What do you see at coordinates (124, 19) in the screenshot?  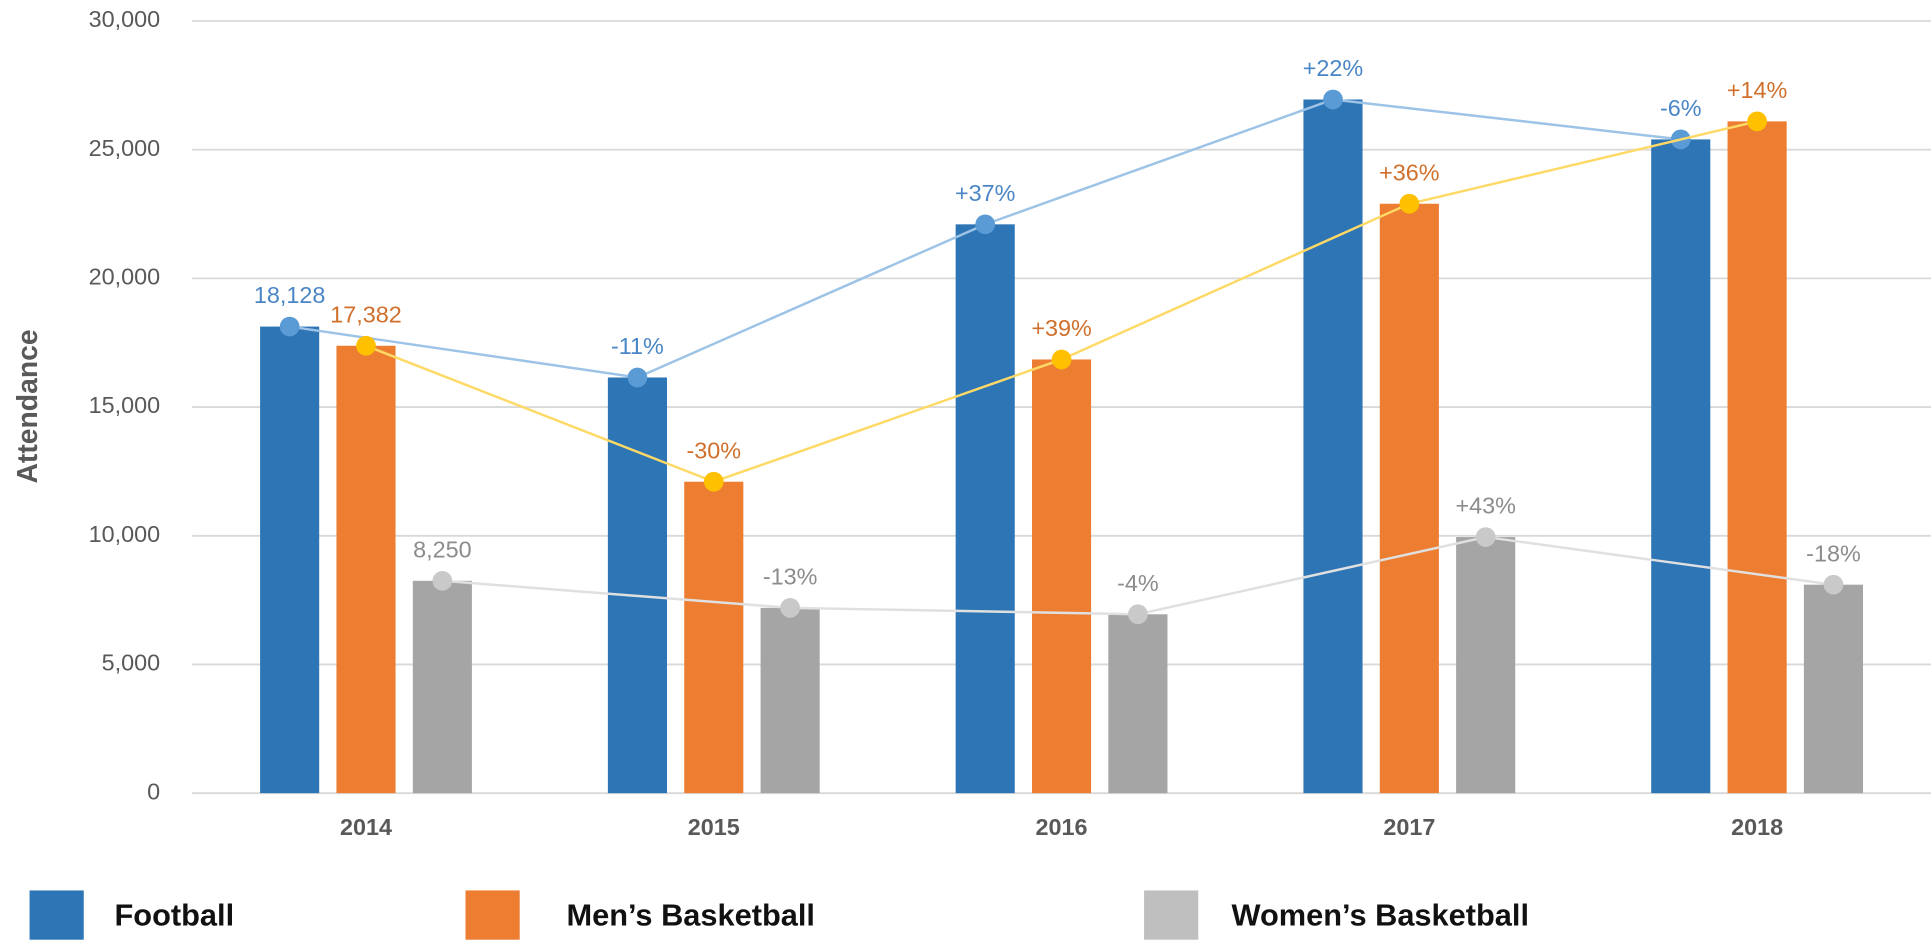 I see `y-tick-label: 30,000` at bounding box center [124, 19].